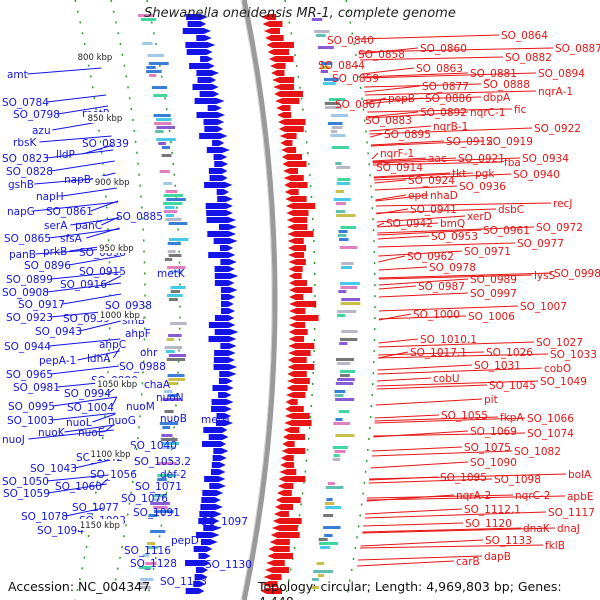  What do you see at coordinates (512, 386) in the screenshot?
I see `right-gene-label: SO_1045` at bounding box center [512, 386].